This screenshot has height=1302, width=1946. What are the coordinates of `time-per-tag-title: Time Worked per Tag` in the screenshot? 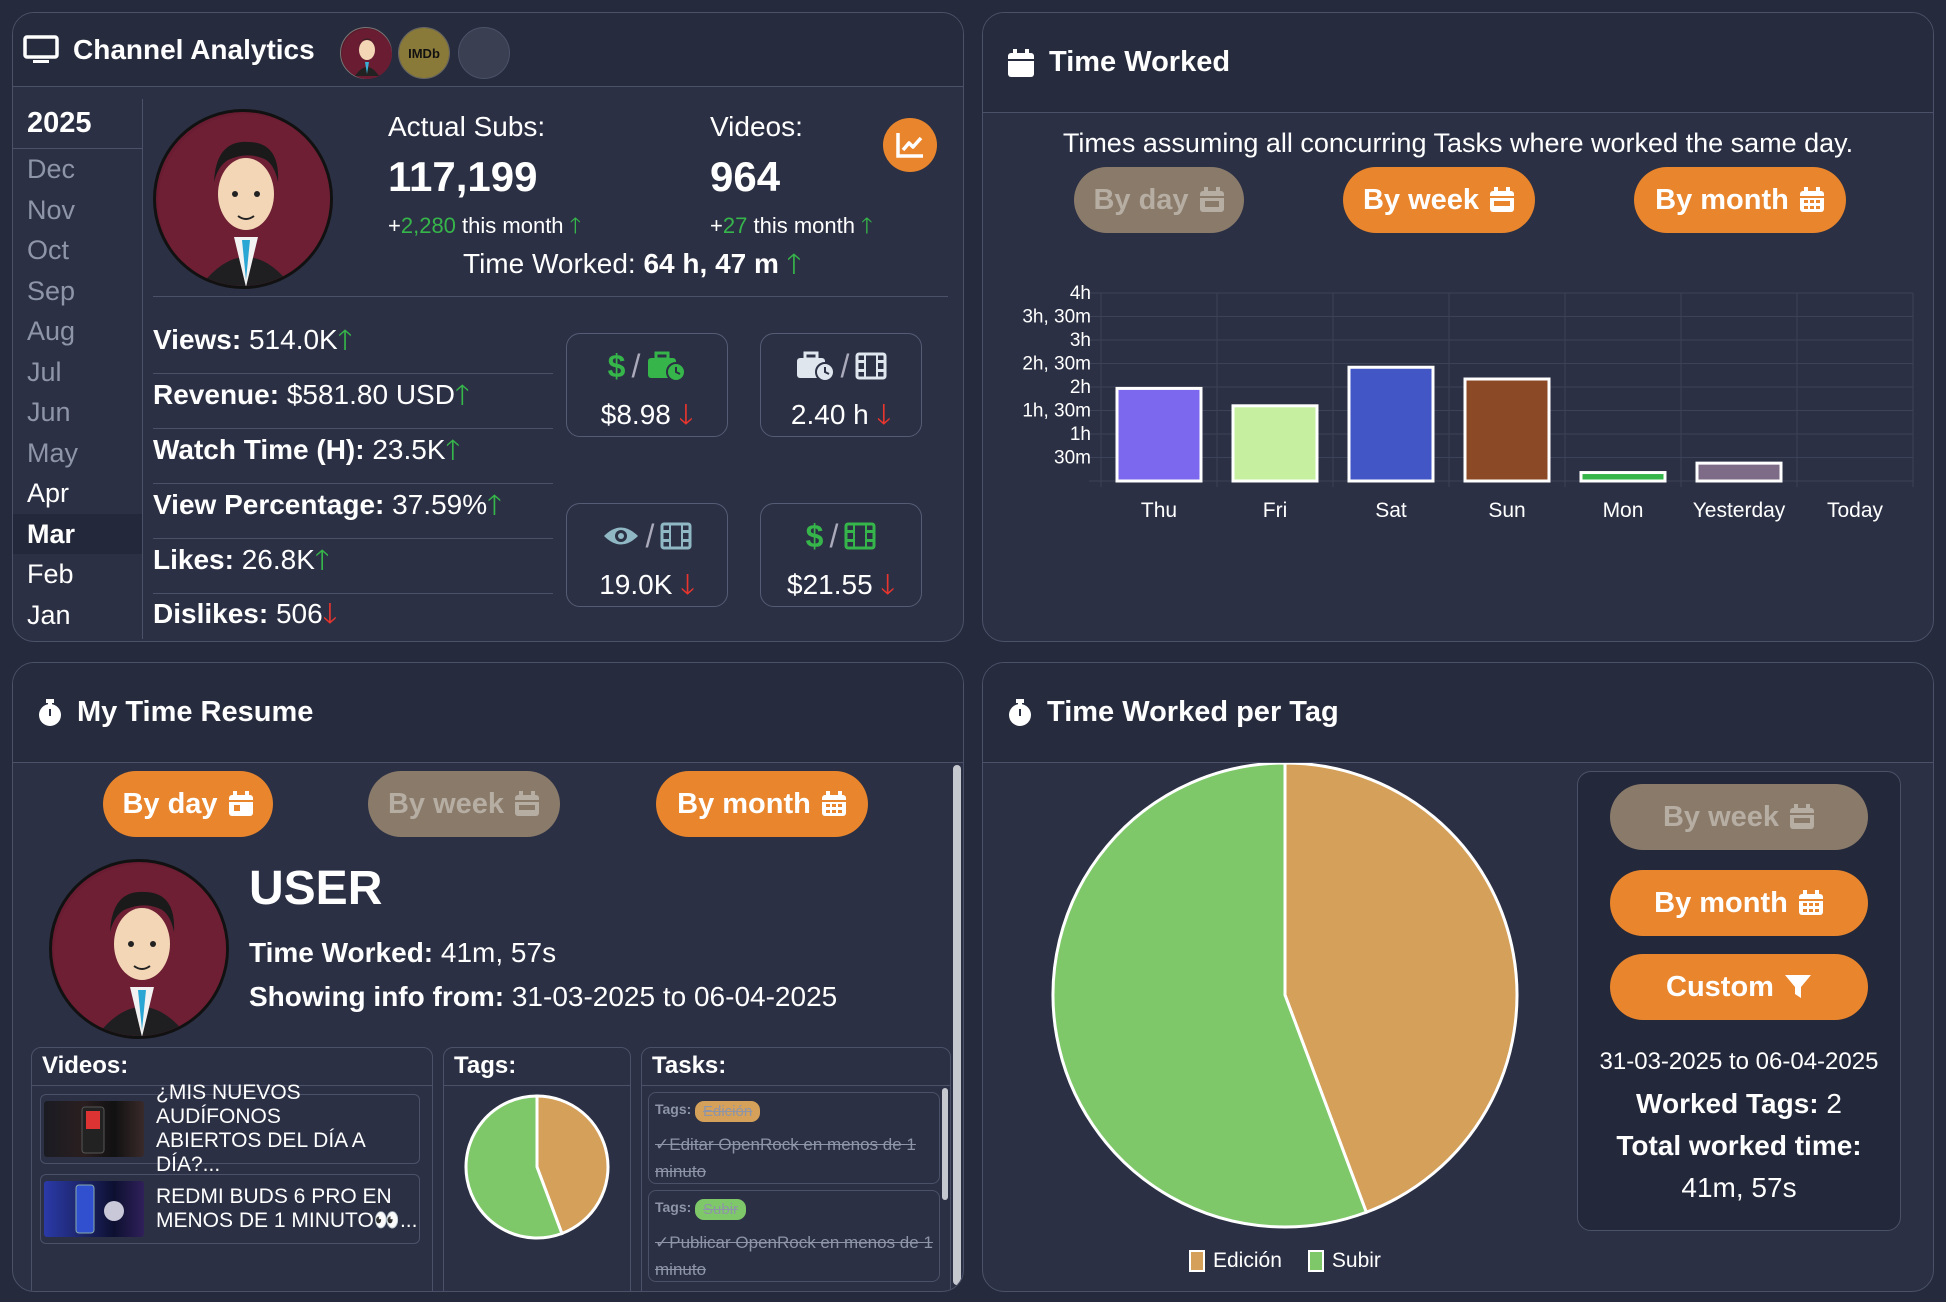 It's located at (1193, 712).